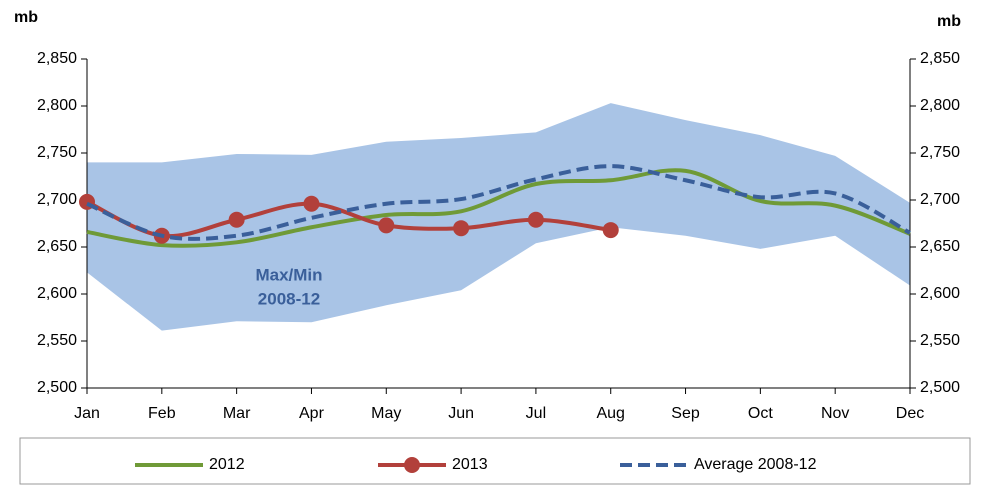  I want to click on y2-tick-label: 2,700, so click(940, 199).